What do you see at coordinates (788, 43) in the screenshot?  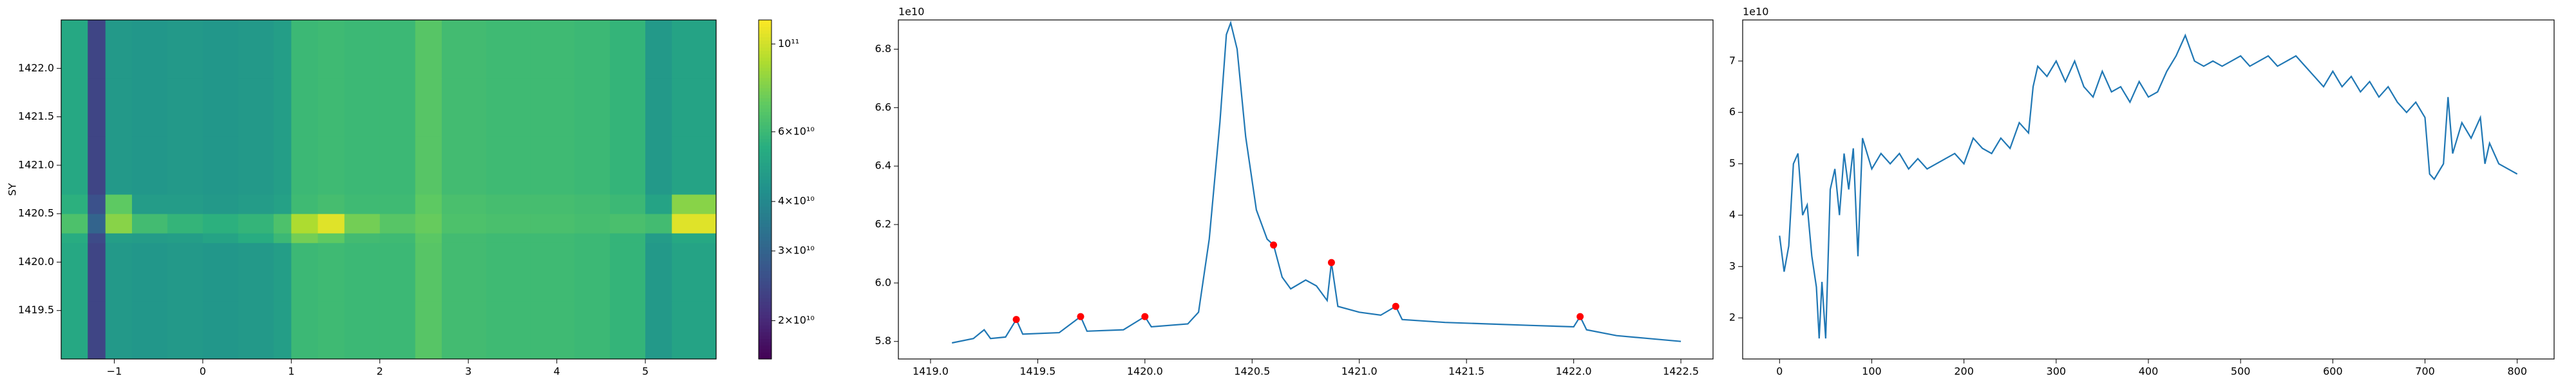 I see `colorbar-tick-label: 10¹¹` at bounding box center [788, 43].